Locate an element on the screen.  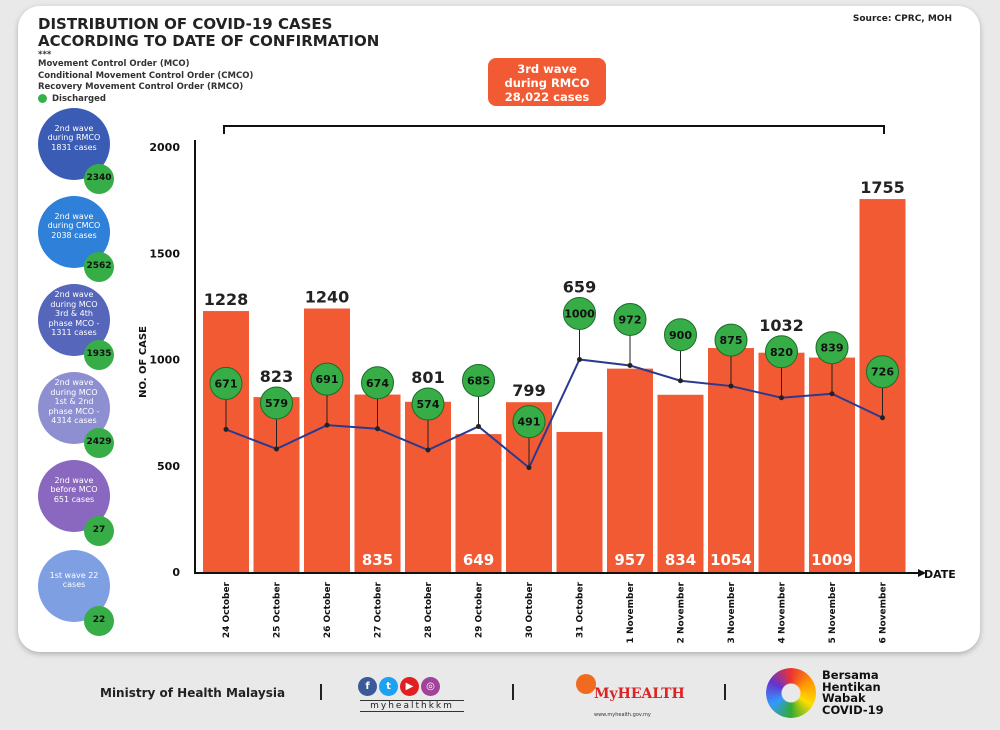
bar-value-label: 834 is located at coordinates (680, 560).